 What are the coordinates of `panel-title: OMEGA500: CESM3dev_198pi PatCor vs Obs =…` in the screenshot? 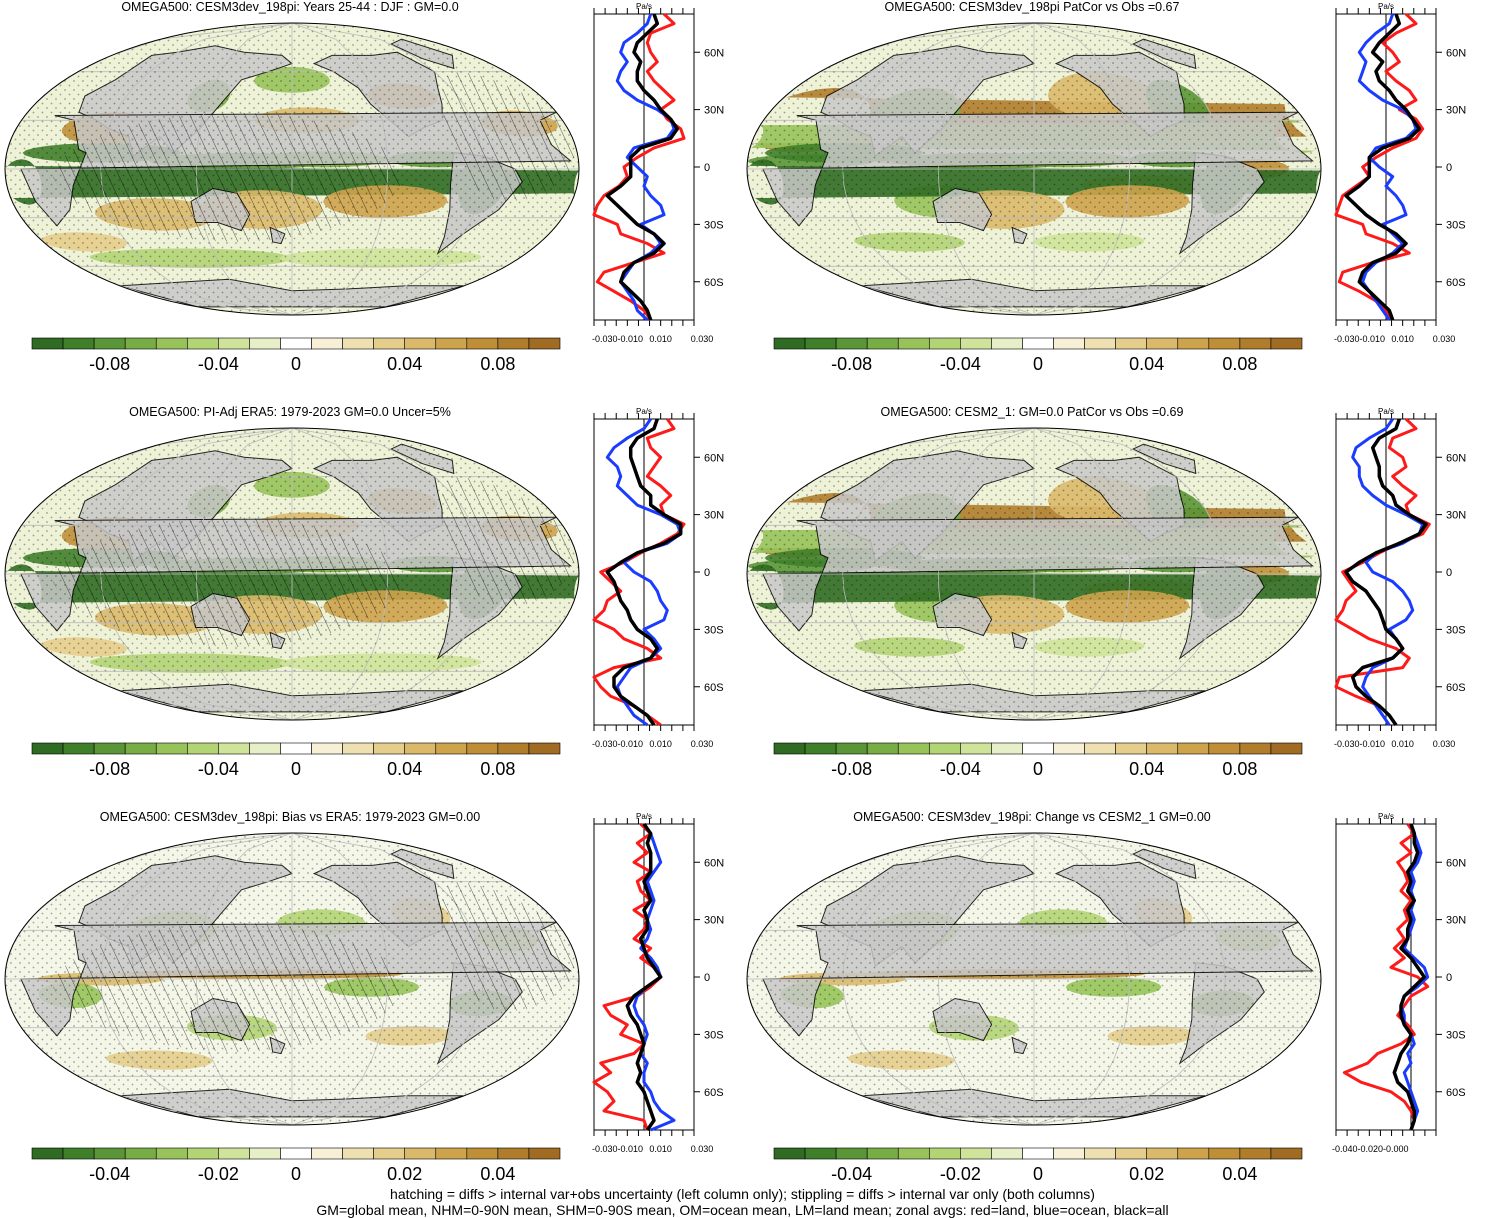 It's located at (1032, 7).